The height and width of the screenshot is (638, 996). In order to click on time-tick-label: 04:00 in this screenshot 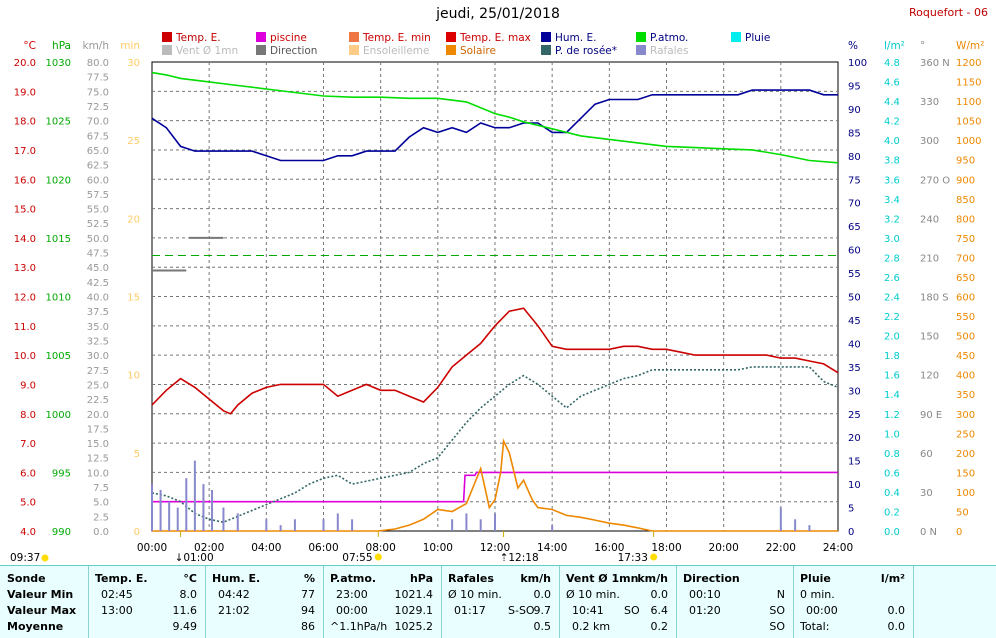, I will do `click(266, 548)`.